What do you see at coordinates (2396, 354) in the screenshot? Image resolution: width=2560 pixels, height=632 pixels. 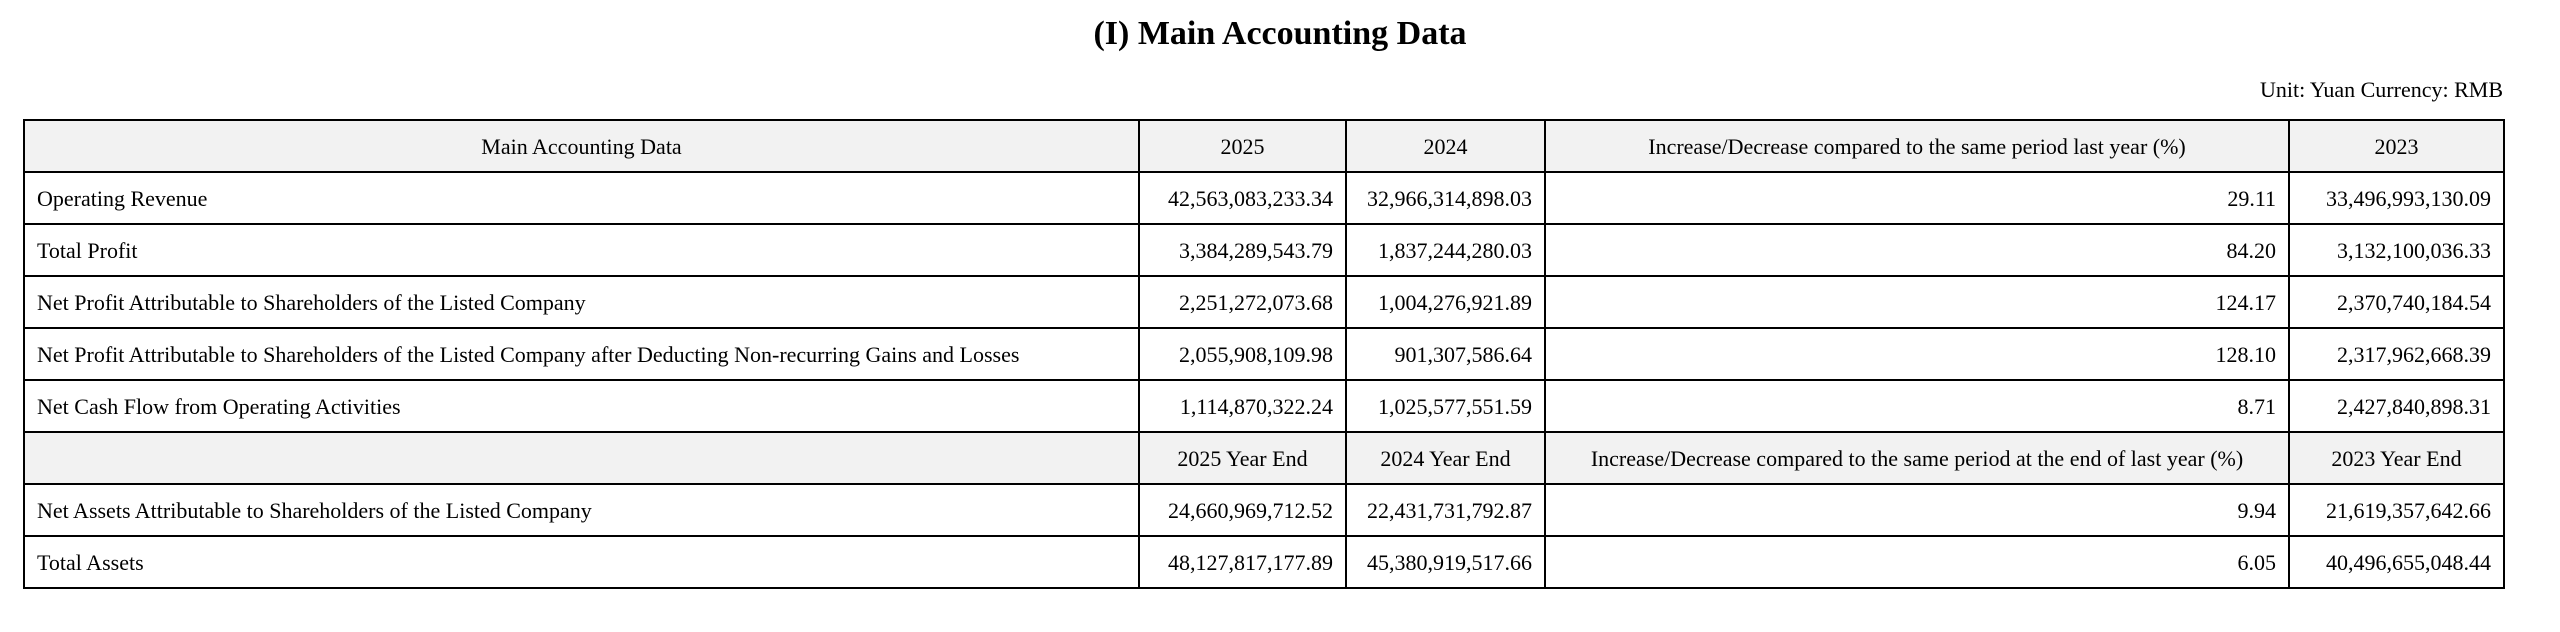 I see `value-2023: 2,317,962,668.39` at bounding box center [2396, 354].